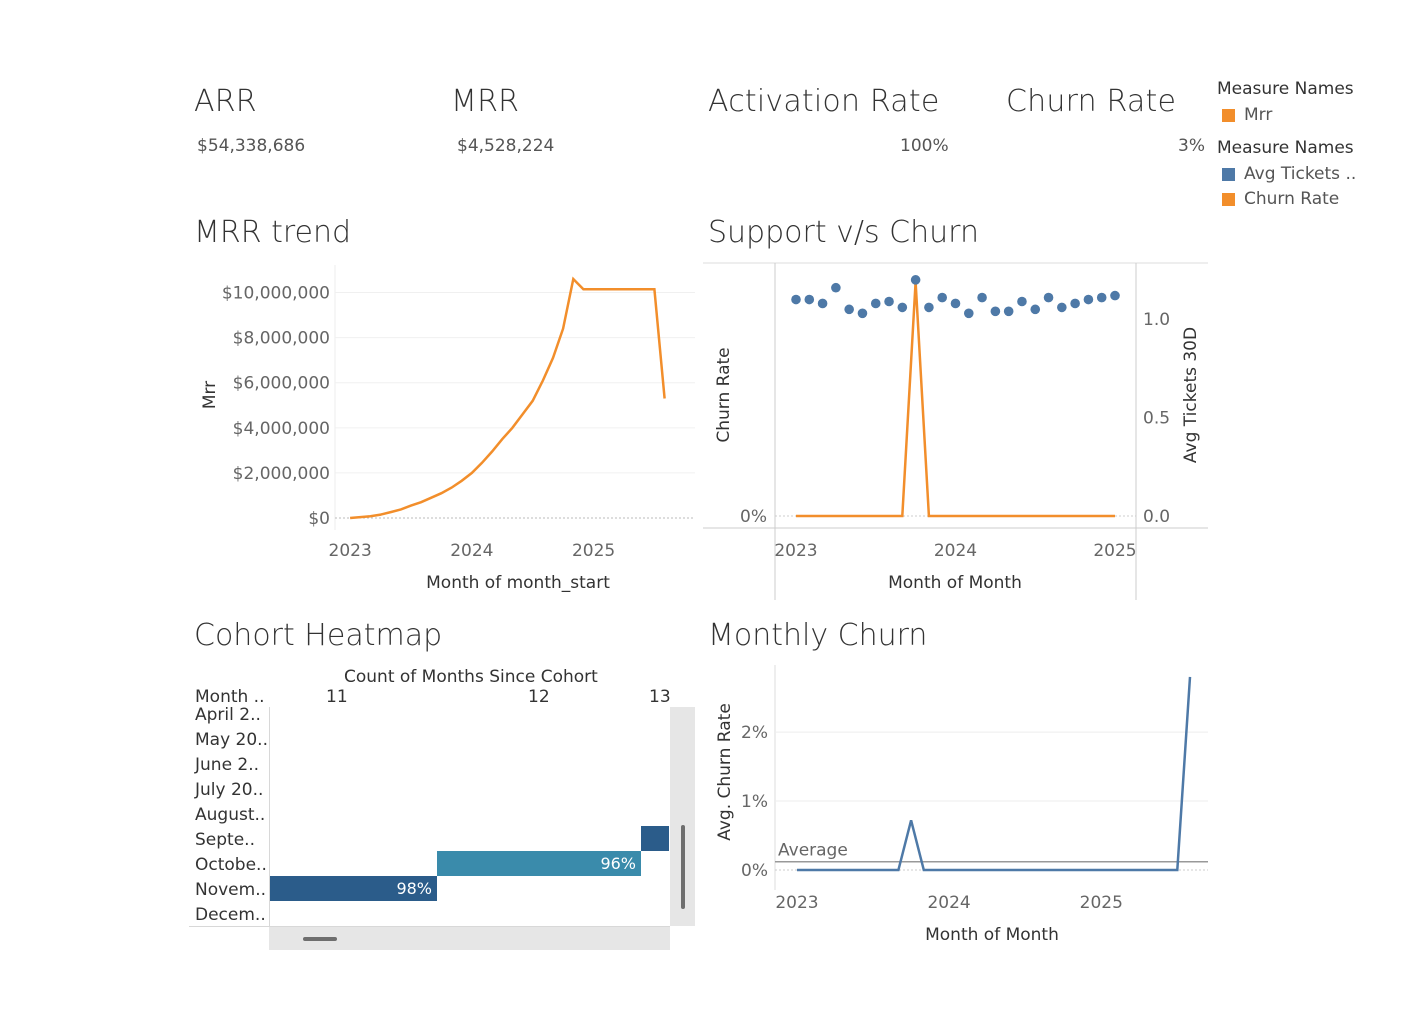 Image resolution: width=1411 pixels, height=1030 pixels. Describe the element at coordinates (593, 551) in the screenshot. I see `mrr-x-tick-label: 2025` at that location.